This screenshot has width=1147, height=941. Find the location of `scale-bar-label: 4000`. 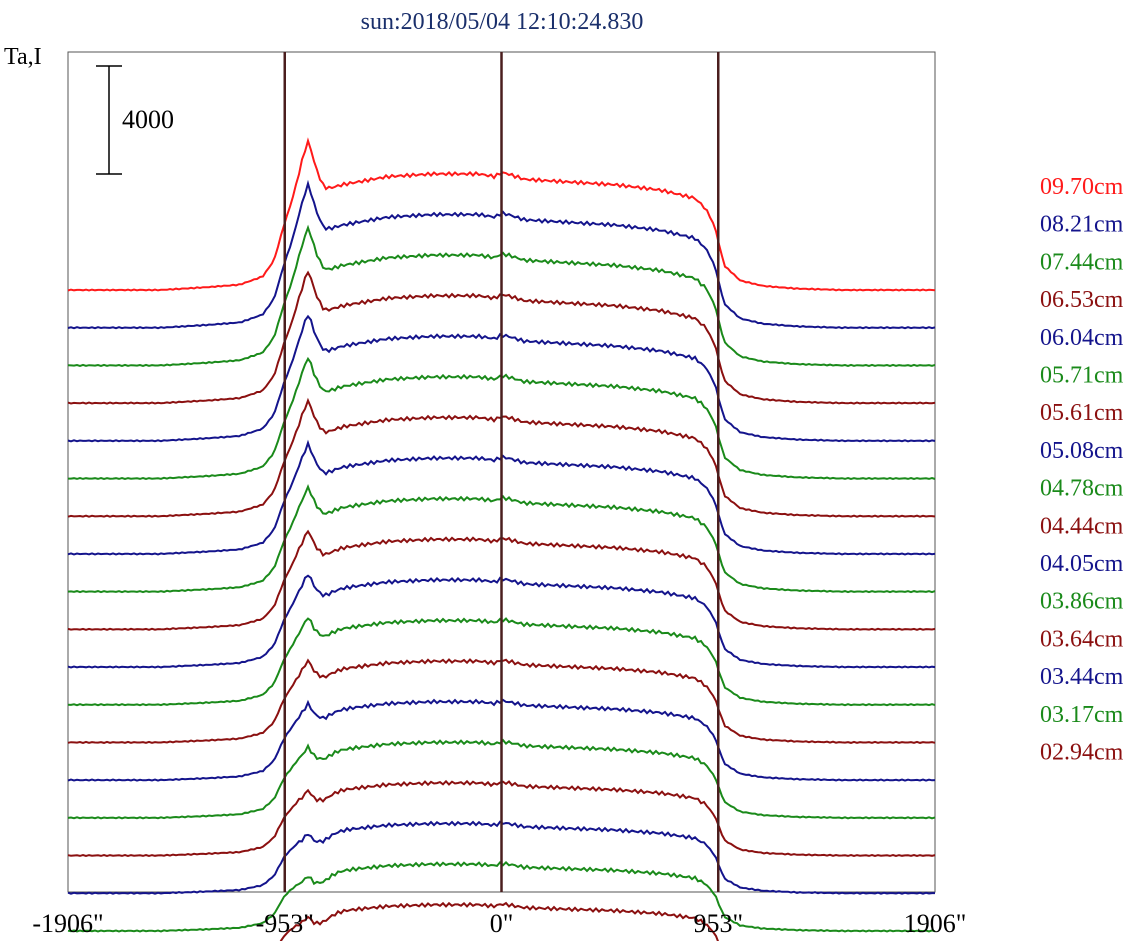

scale-bar-label: 4000 is located at coordinates (148, 119).